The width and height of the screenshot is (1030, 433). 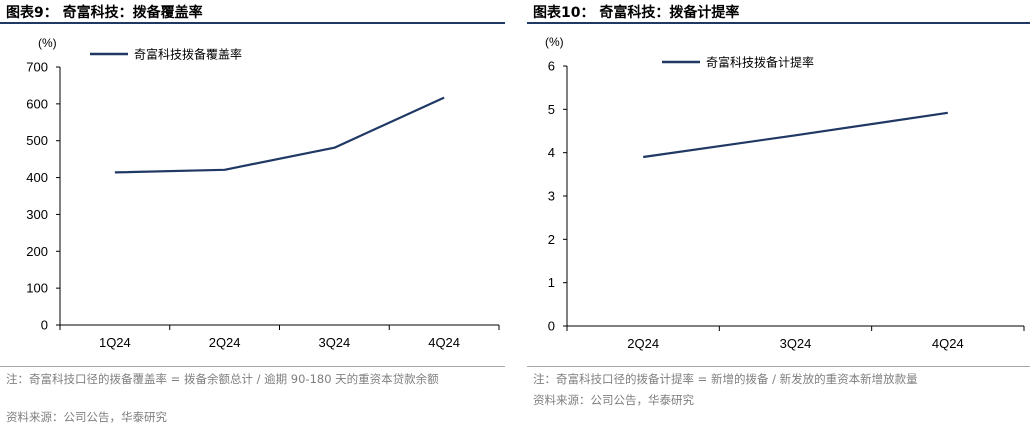 I want to click on y-tick-label: 3, so click(x=551, y=196).